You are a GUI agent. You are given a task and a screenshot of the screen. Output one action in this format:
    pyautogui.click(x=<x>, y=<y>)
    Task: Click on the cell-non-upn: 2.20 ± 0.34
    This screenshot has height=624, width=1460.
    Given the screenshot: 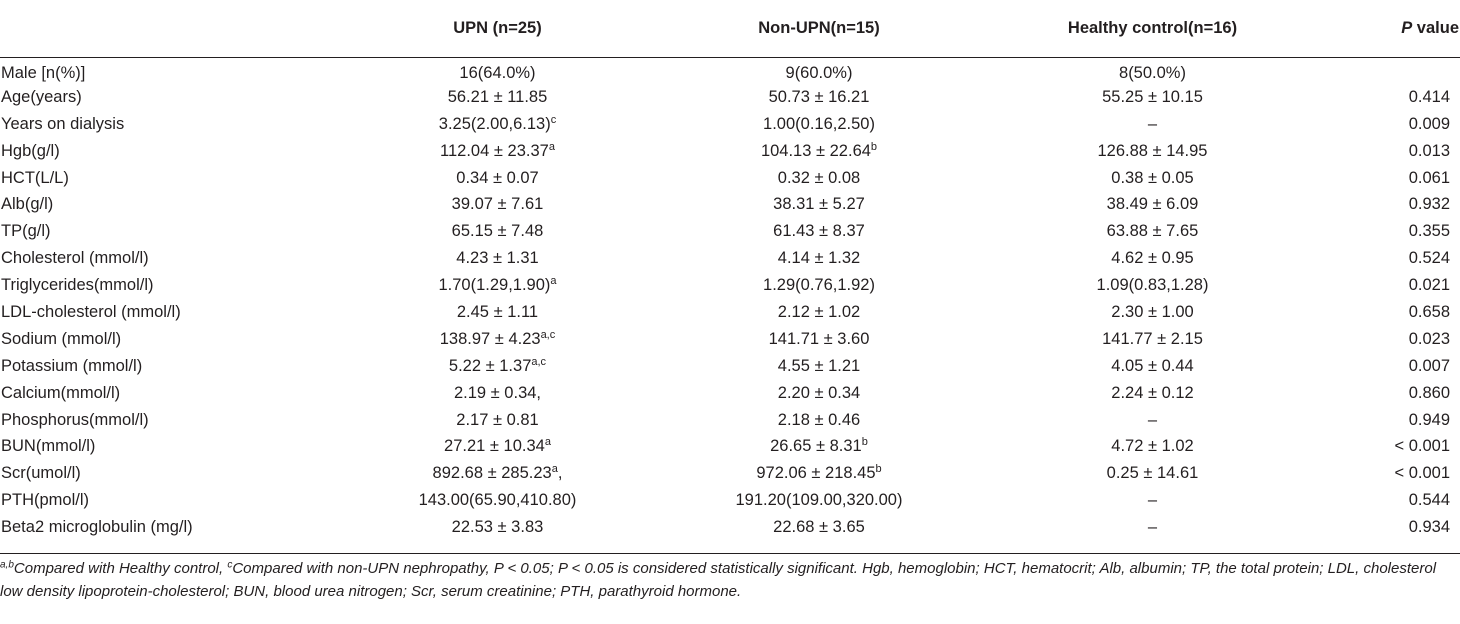 What is the action you would take?
    pyautogui.click(x=819, y=393)
    